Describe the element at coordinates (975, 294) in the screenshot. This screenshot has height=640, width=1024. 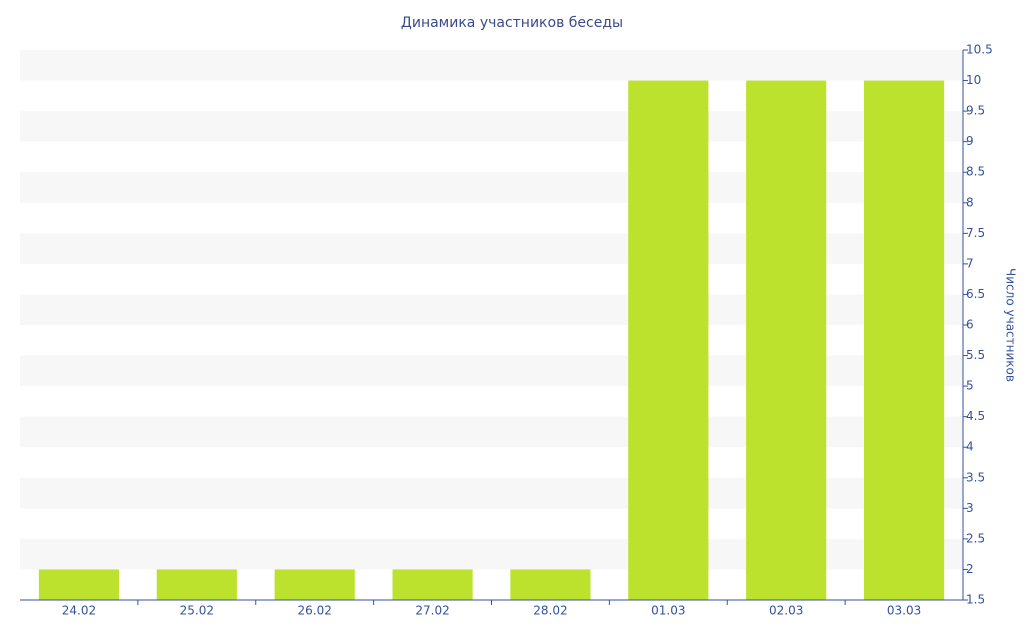
I see `y-tick-label: 6.5` at that location.